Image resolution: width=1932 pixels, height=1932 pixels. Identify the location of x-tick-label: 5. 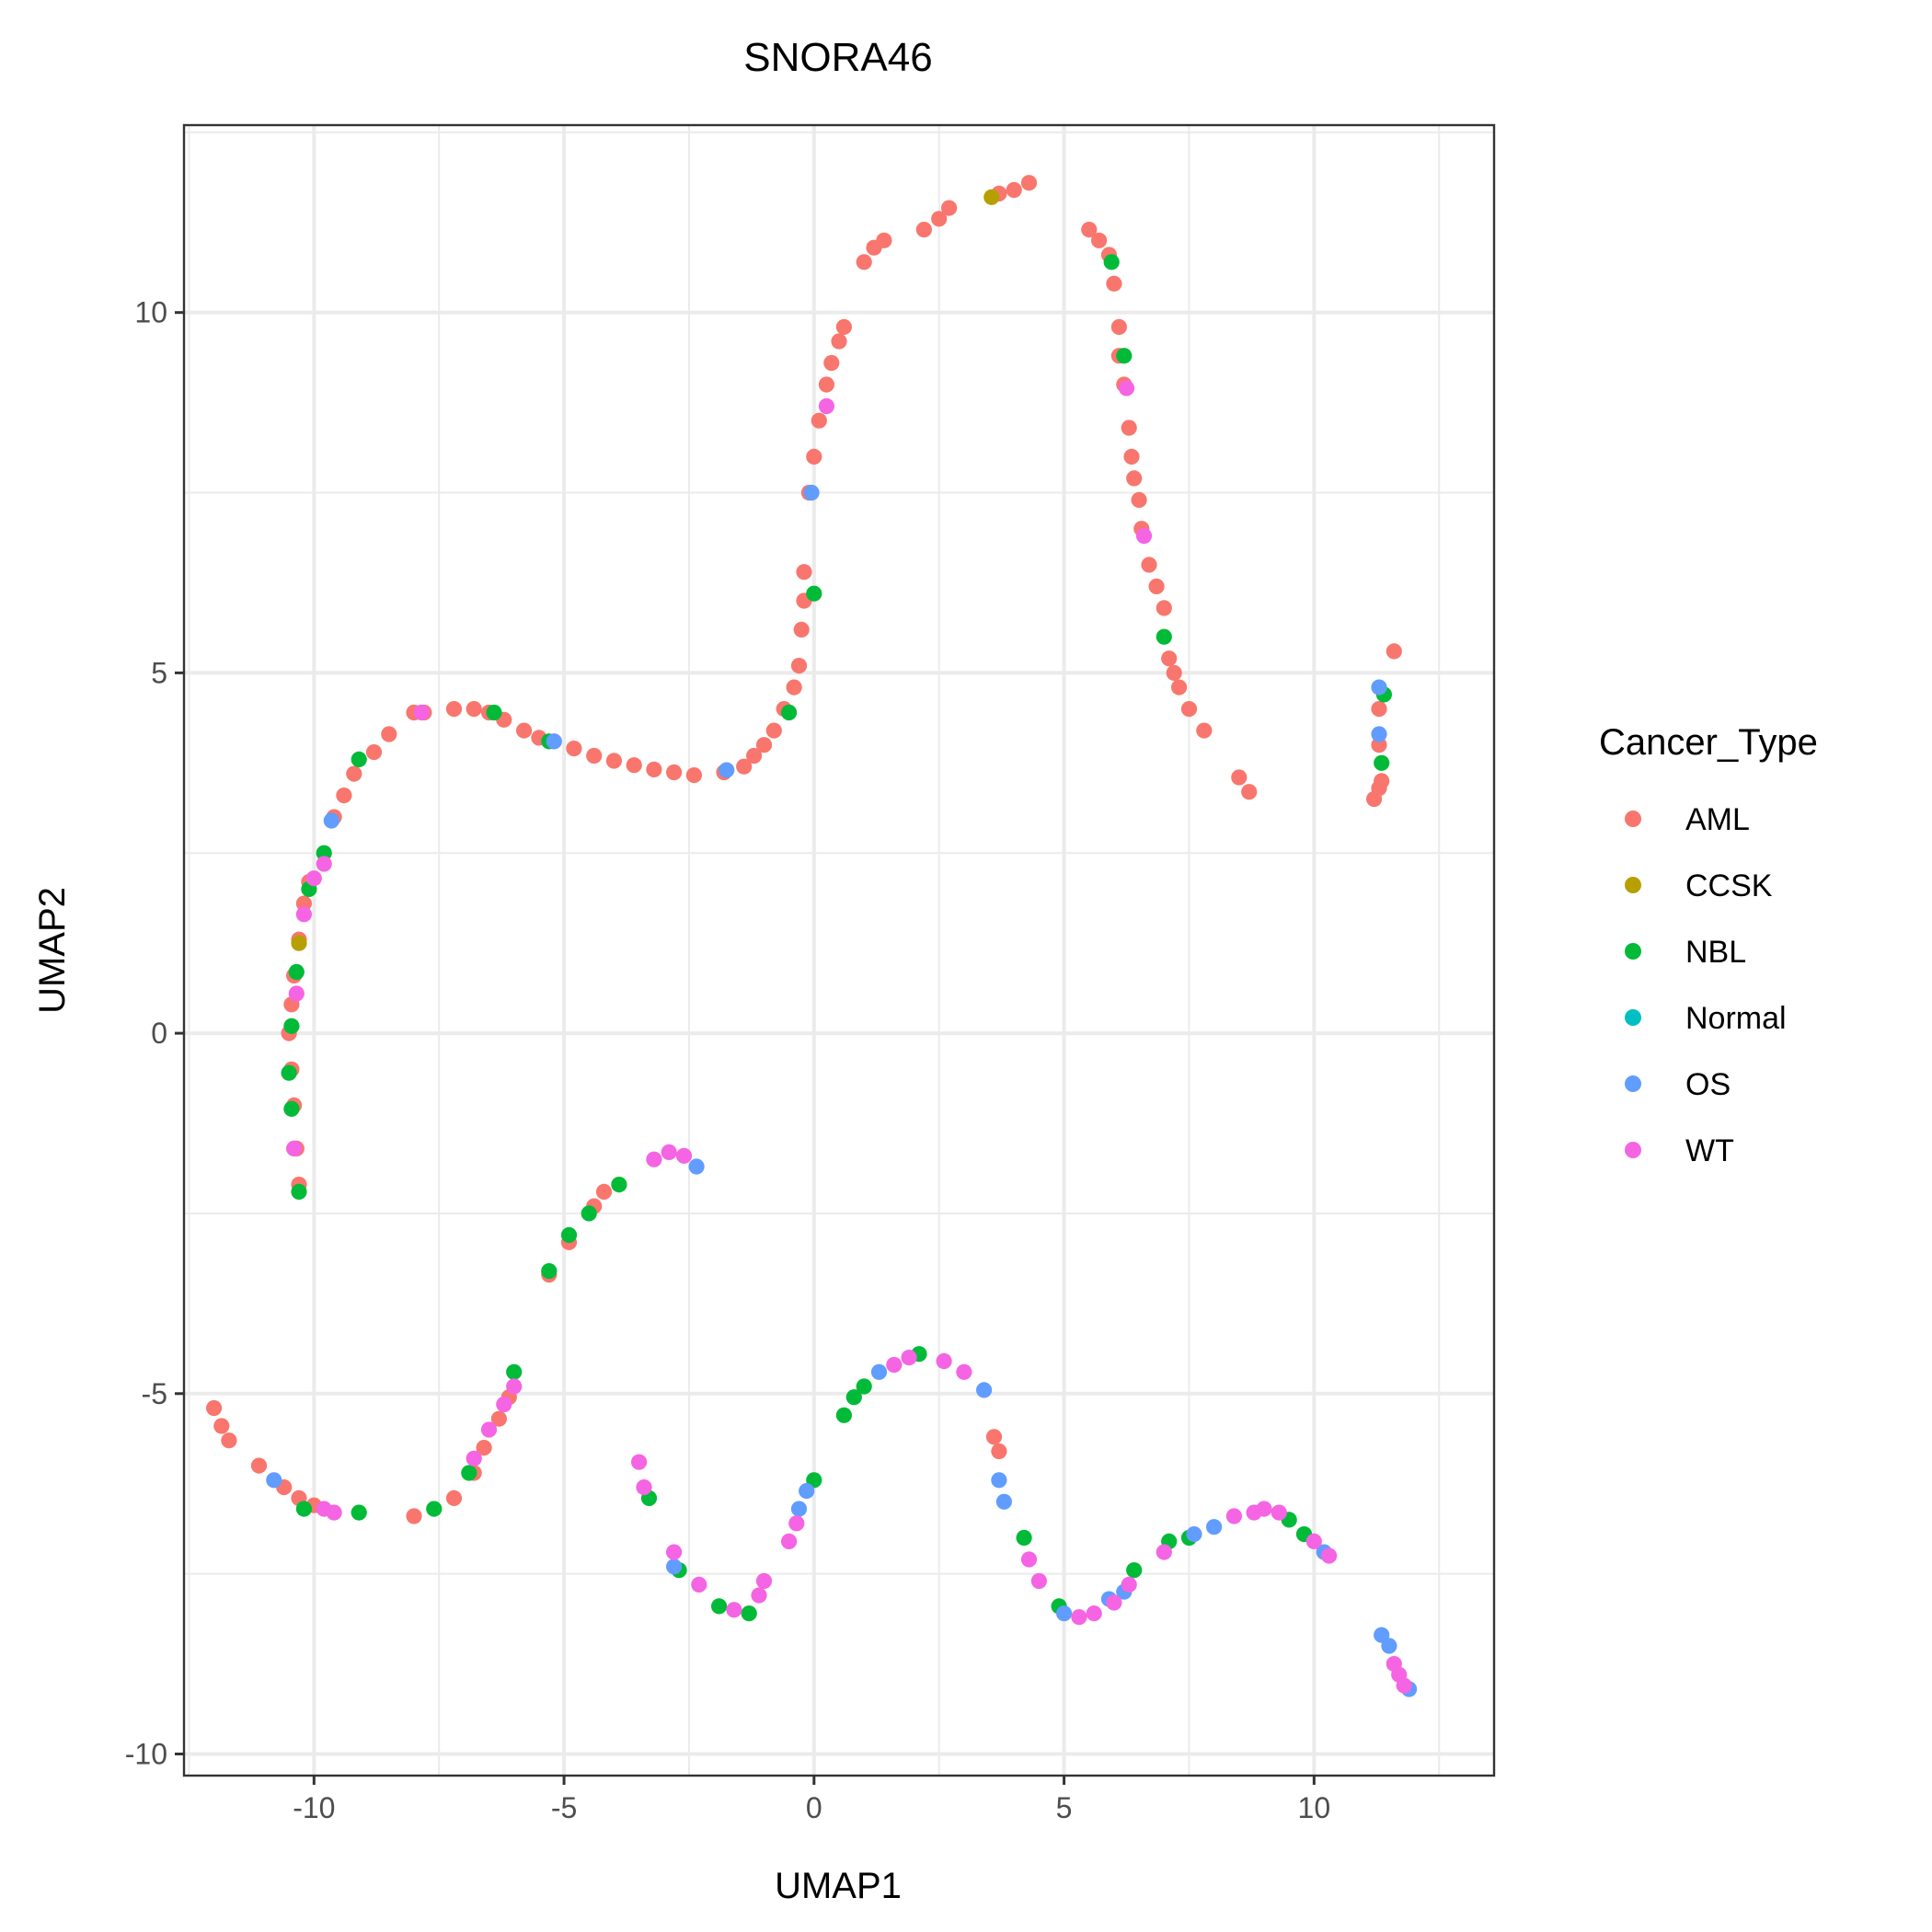
(1064, 1807).